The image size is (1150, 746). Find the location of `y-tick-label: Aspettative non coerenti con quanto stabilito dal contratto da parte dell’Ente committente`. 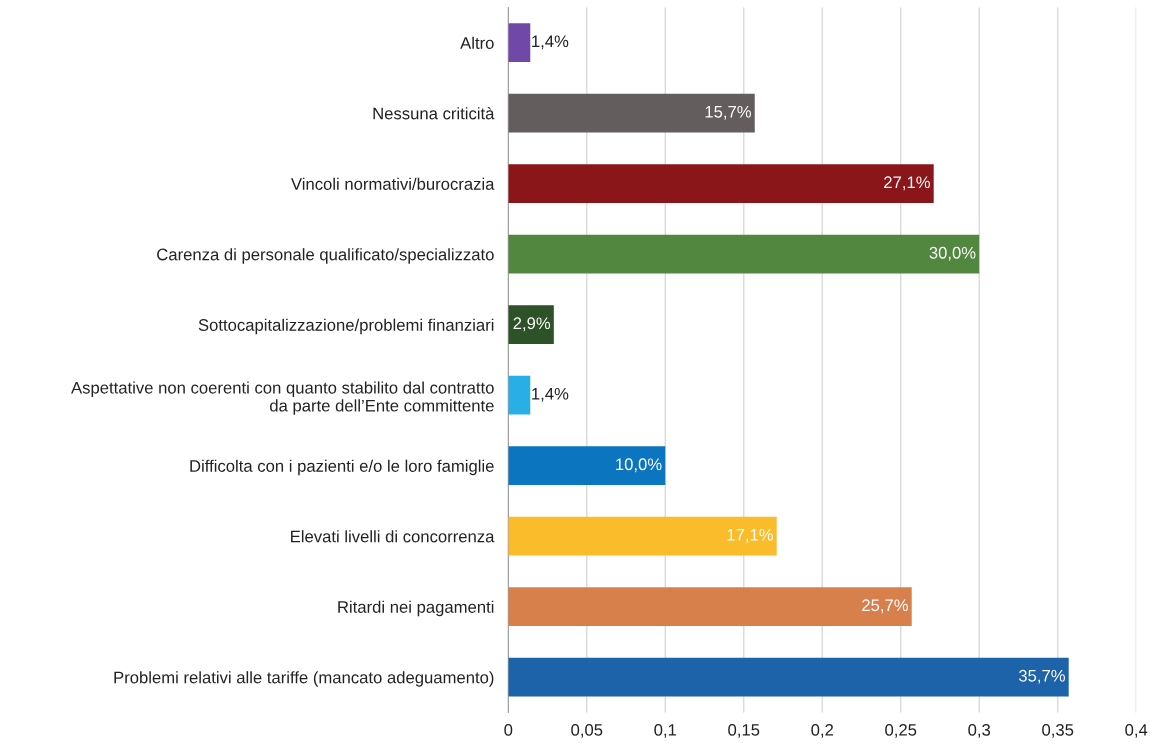

y-tick-label: Aspettative non coerenti con quanto stabilito dal contratto da parte dell’Ente committente is located at coordinates (282, 398).